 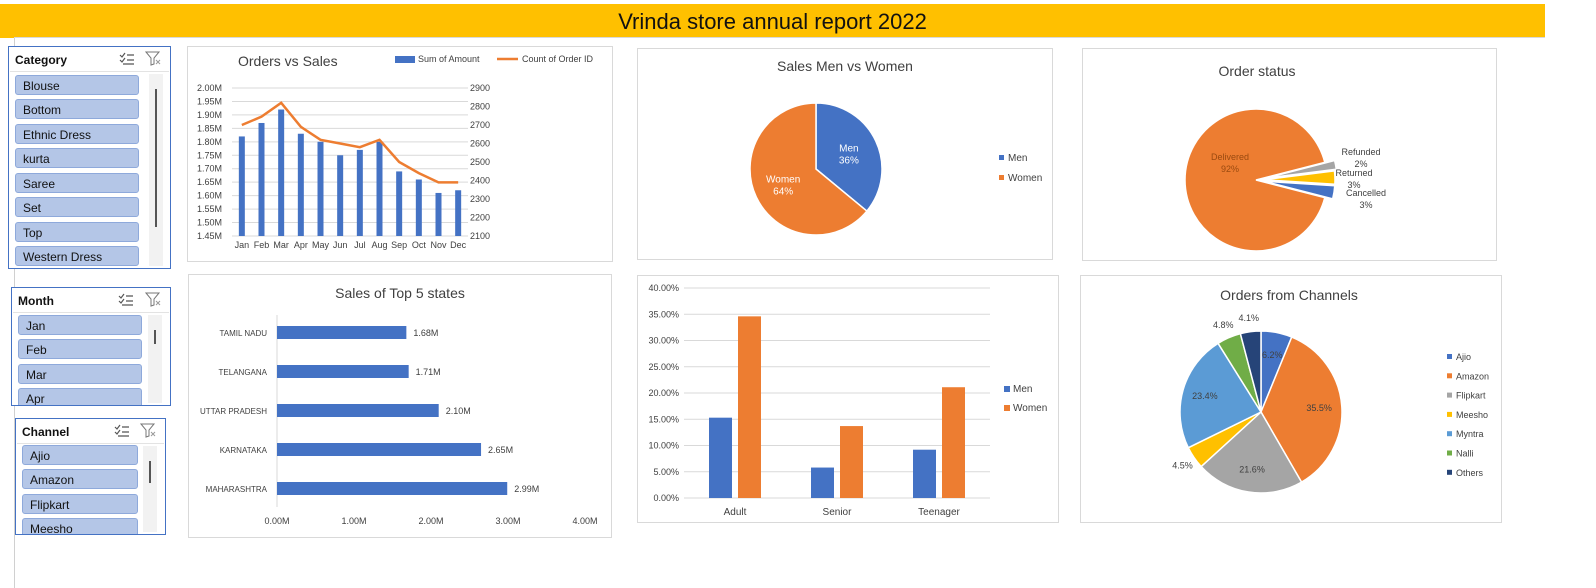 I want to click on y-tick-label: TELANGANA, so click(x=243, y=372).